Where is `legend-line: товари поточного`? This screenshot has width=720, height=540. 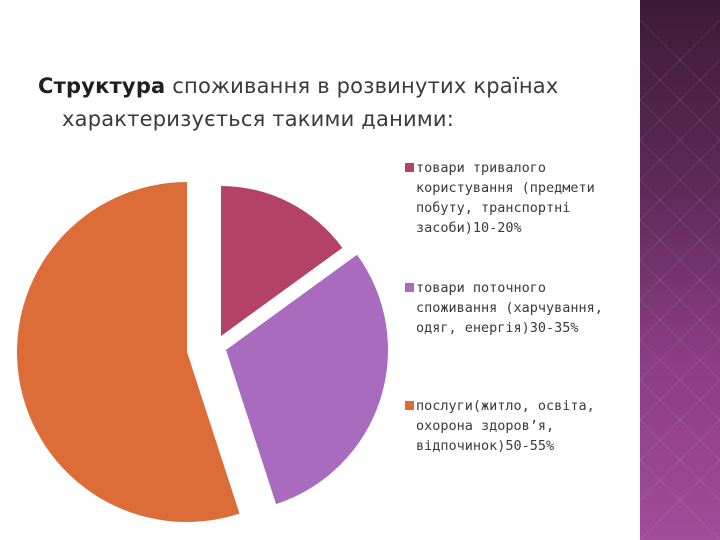 legend-line: товари поточного is located at coordinates (481, 288).